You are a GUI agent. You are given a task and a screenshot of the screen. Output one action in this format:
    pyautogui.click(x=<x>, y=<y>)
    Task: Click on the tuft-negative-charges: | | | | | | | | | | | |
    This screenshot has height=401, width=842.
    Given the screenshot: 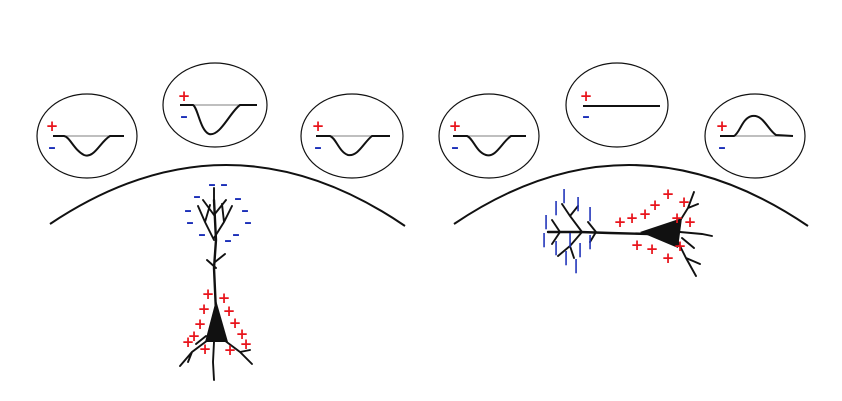 What is the action you would take?
    pyautogui.click(x=566, y=231)
    